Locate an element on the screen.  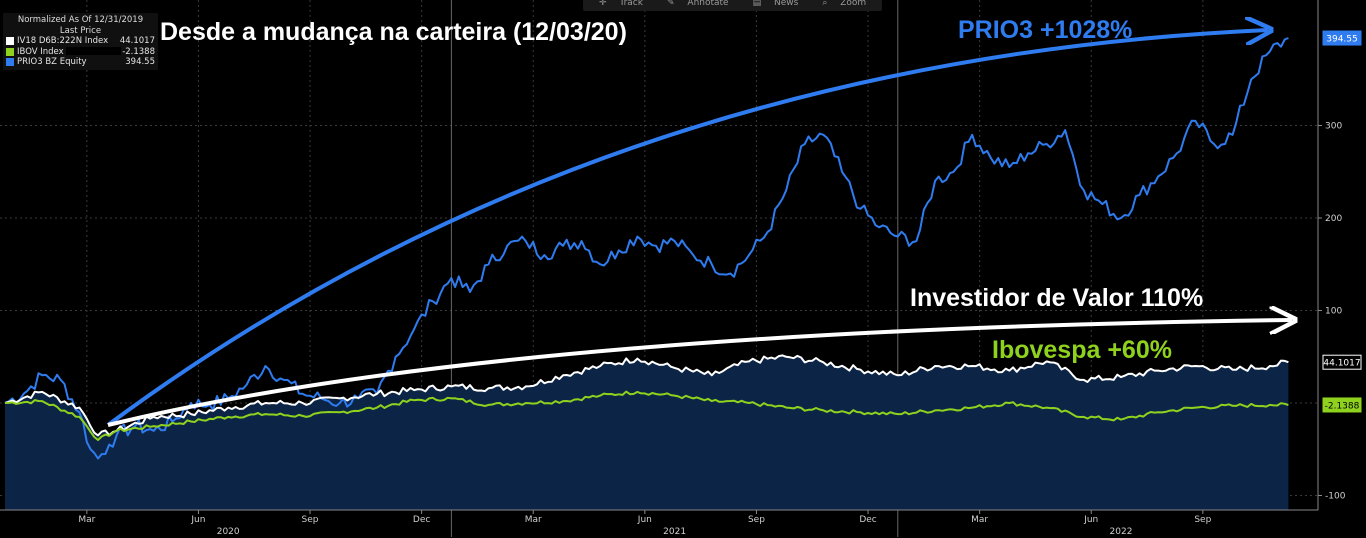
iv-annotation: Investidor de Valor 110% is located at coordinates (1056, 298).